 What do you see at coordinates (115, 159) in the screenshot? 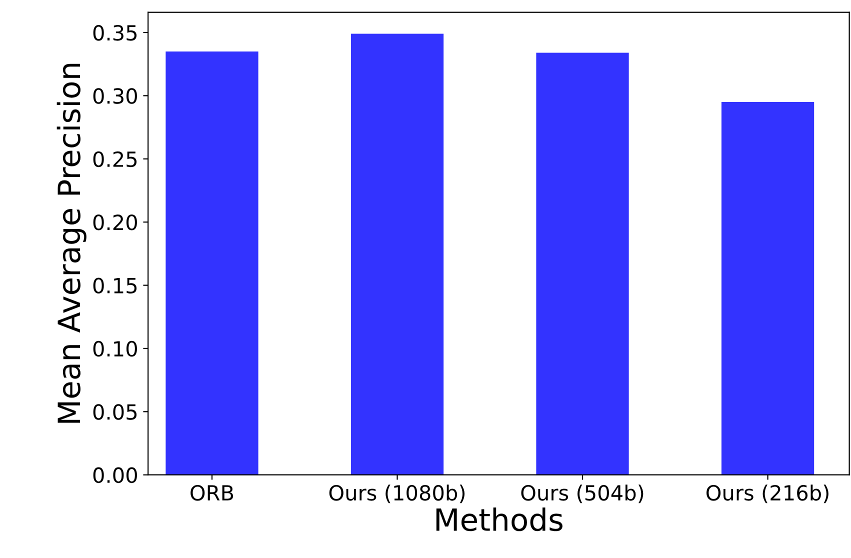
I see `y-tick-label: 0.25` at bounding box center [115, 159].